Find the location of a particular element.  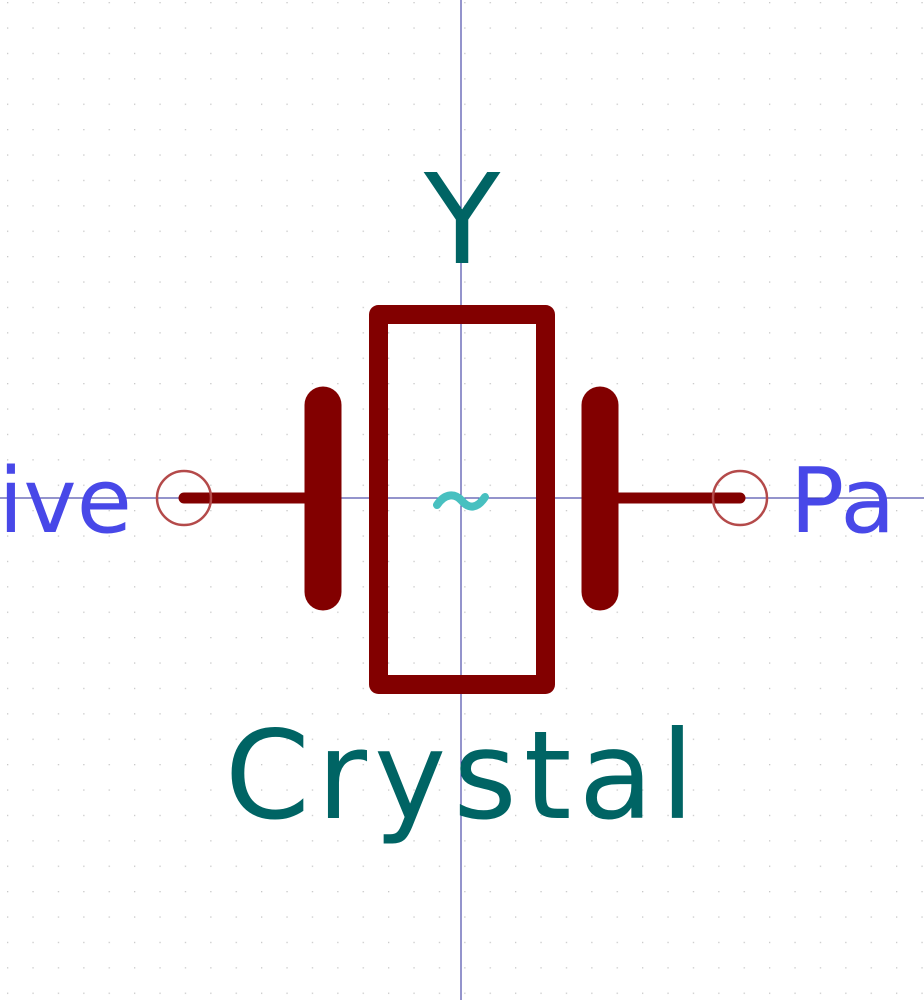

crystal-body-rectangle is located at coordinates (462, 499).